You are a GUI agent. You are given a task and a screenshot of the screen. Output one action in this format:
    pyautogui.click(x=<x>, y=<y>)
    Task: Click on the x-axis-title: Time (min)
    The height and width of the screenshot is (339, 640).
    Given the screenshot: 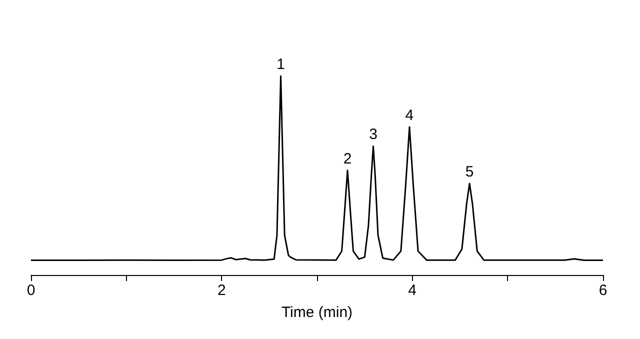 What is the action you would take?
    pyautogui.click(x=317, y=312)
    